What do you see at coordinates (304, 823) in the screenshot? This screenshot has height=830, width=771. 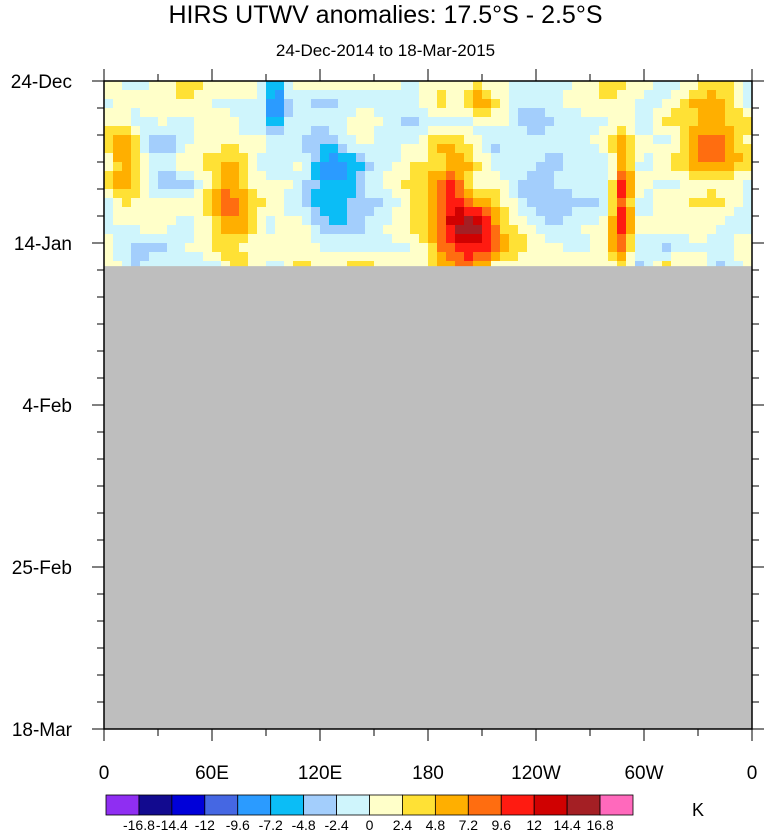 I see `colorbar-label: -4.8` at bounding box center [304, 823].